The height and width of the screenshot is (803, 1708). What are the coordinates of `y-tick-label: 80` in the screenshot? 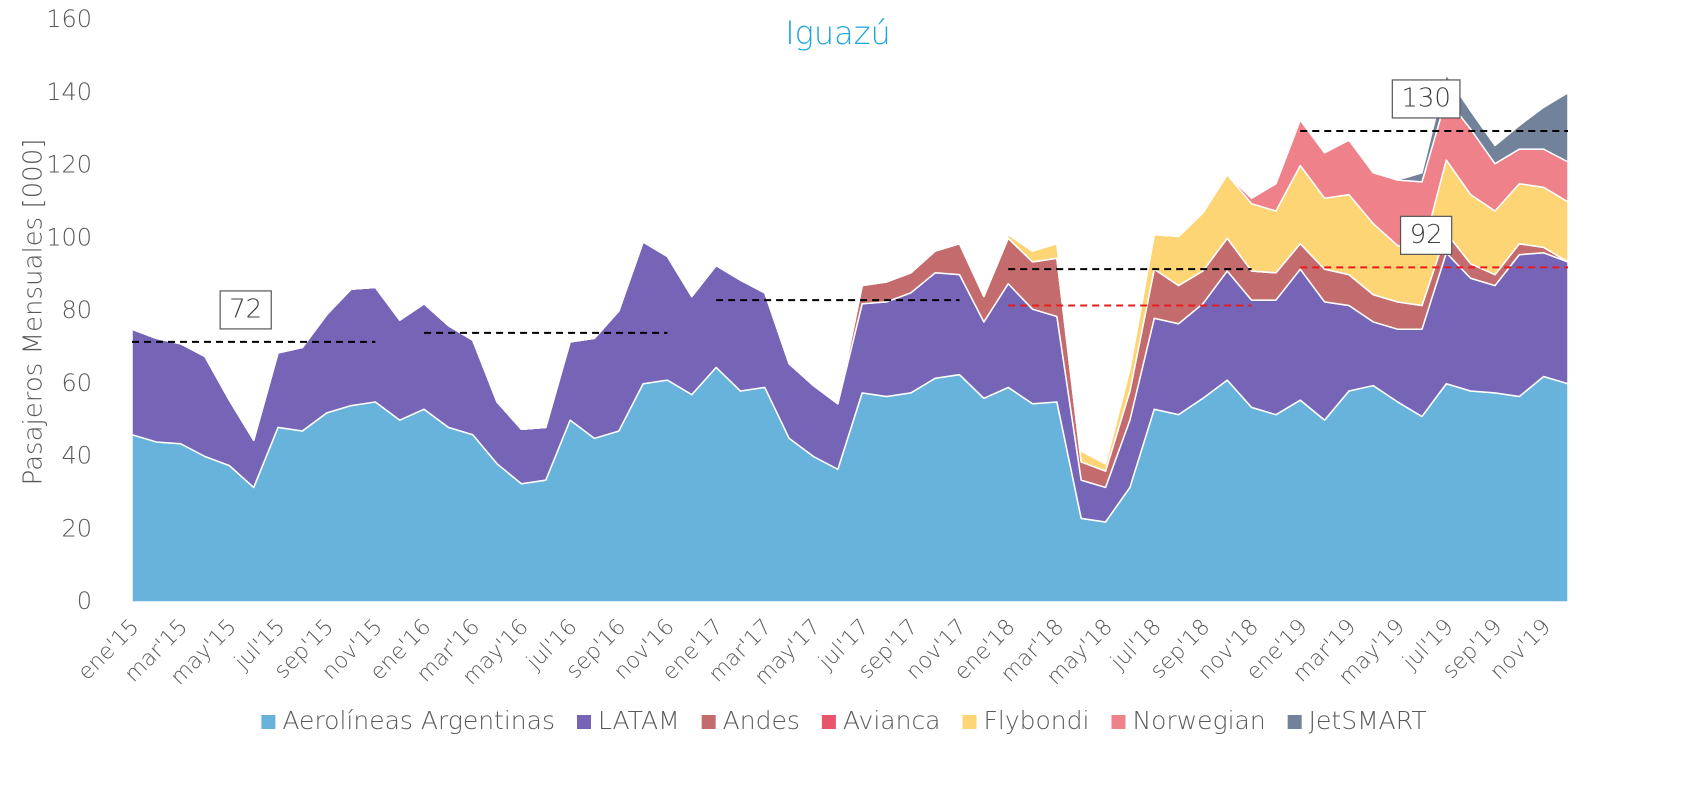 It's located at (76, 310).